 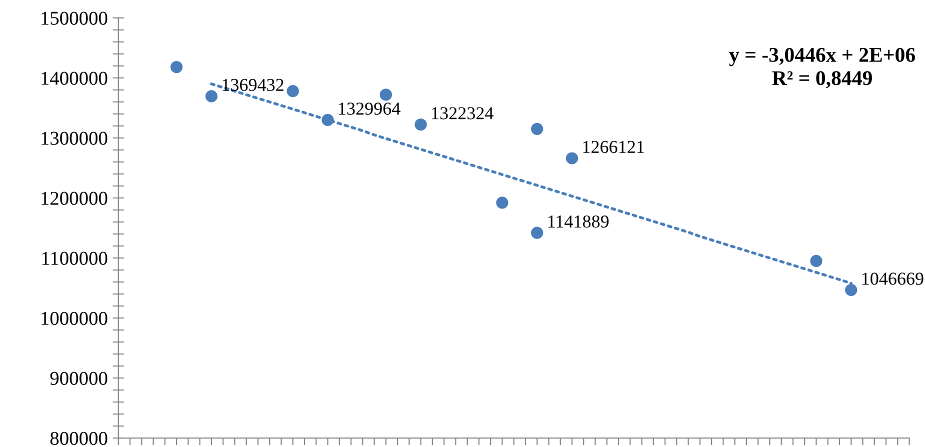 I want to click on y-tick-label: 800000, so click(x=79, y=438).